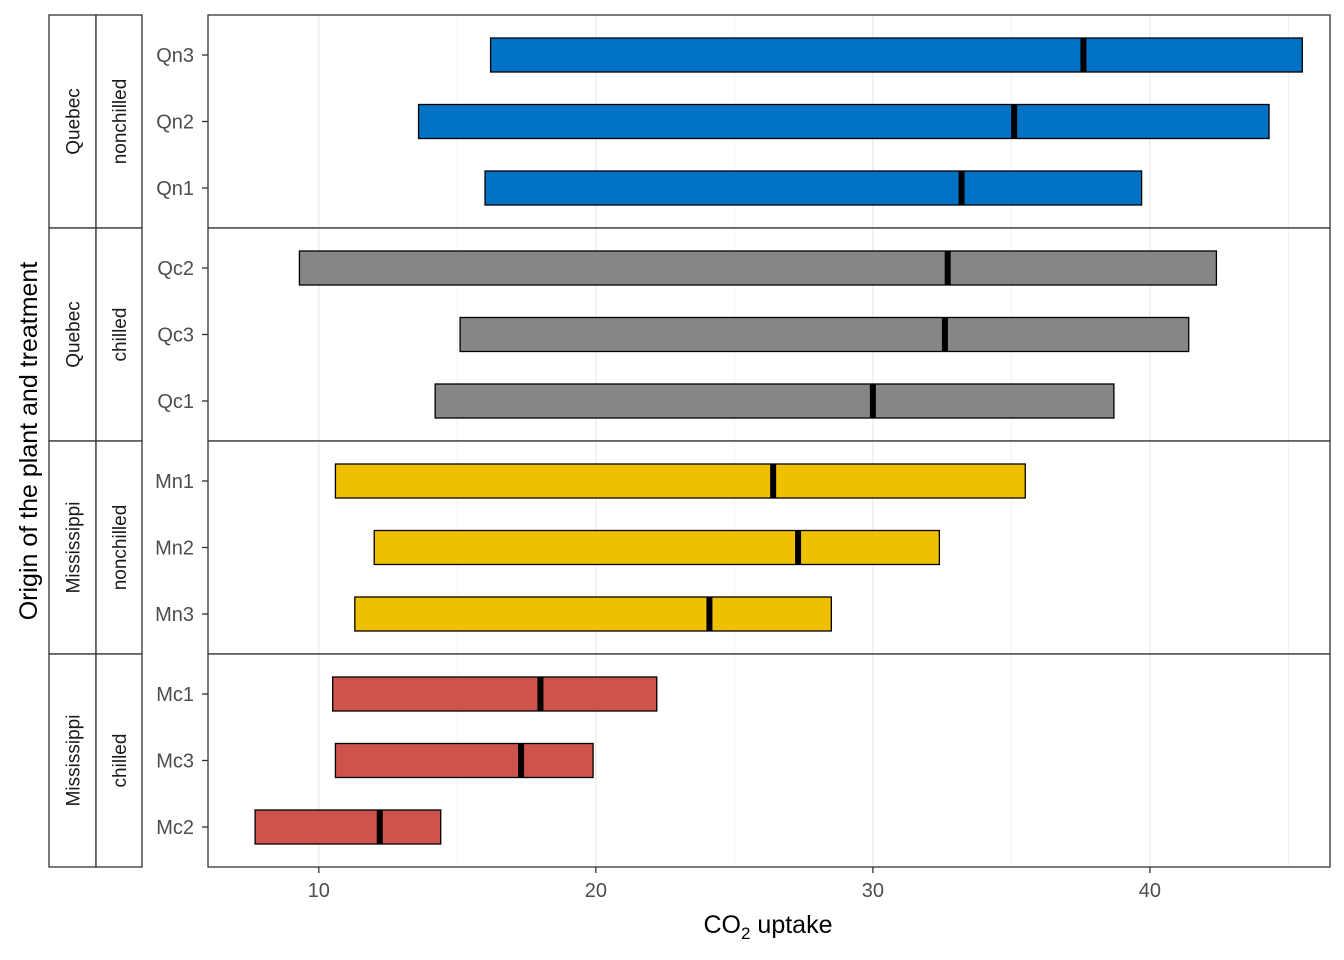 This screenshot has height=960, width=1344. I want to click on bar-Mc1, so click(495, 694).